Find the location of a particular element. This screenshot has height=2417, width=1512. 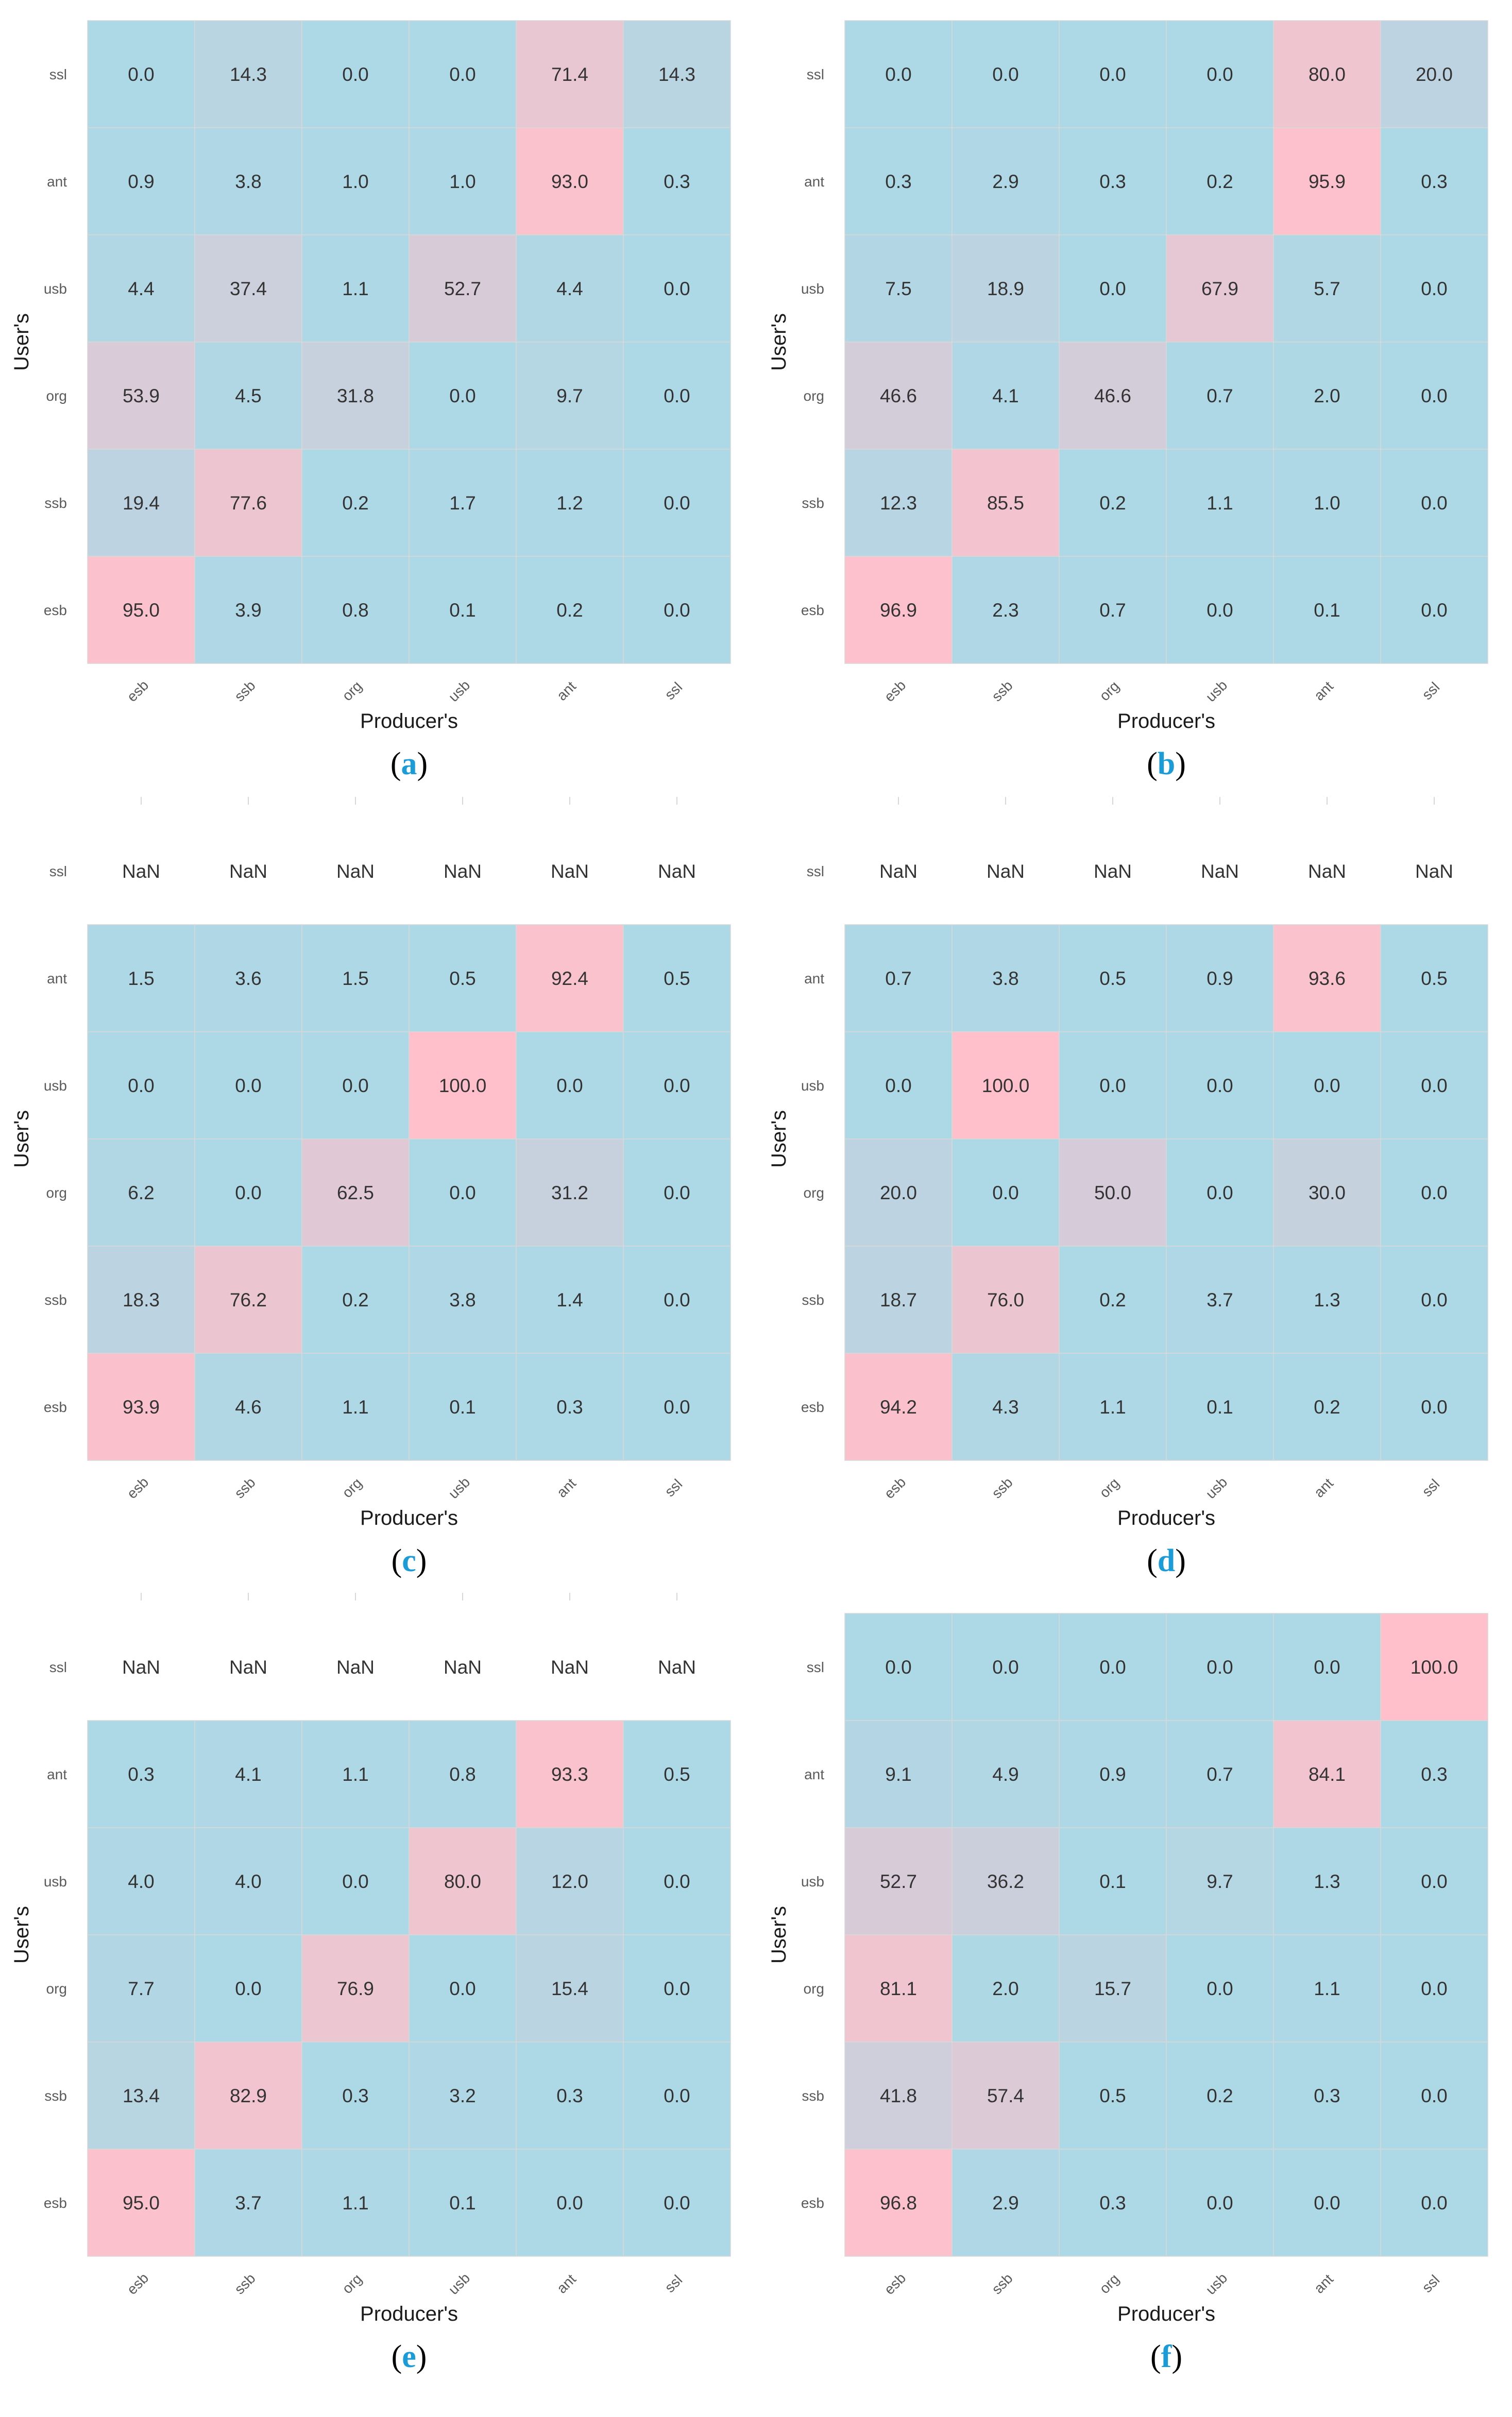

caption-letter: b is located at coordinates (1166, 764).